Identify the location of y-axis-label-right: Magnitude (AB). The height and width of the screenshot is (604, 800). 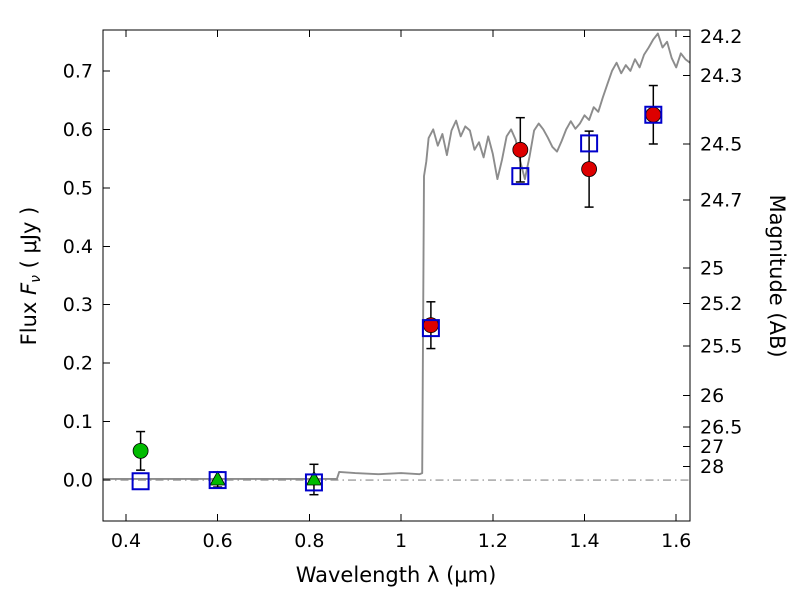
(777, 275).